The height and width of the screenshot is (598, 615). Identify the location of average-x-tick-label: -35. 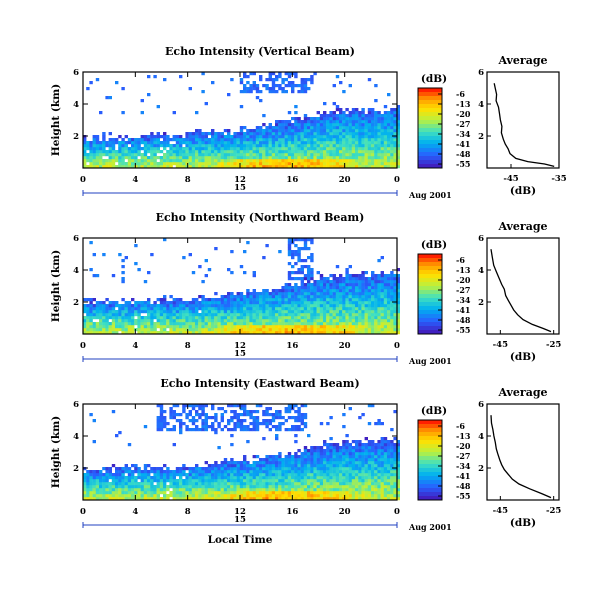
(558, 179).